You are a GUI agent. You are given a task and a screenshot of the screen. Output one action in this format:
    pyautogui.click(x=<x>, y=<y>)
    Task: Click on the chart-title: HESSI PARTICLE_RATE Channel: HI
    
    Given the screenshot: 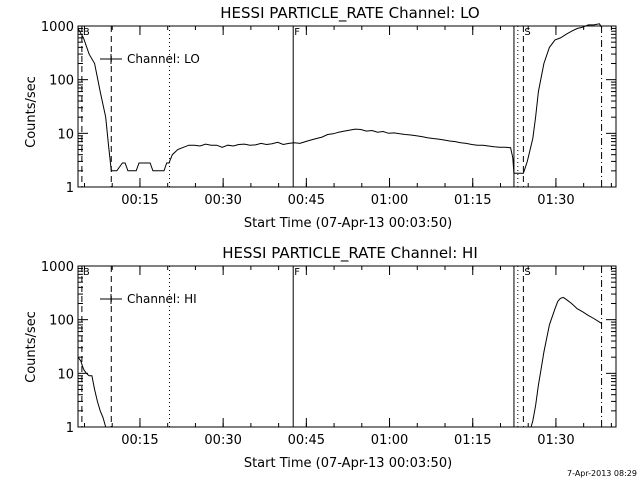 What is the action you would take?
    pyautogui.click(x=350, y=253)
    